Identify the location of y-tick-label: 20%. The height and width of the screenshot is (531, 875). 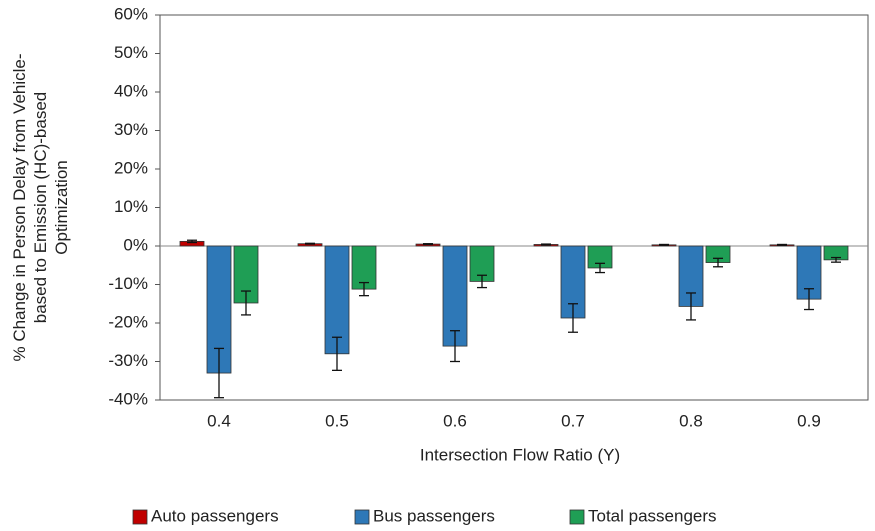
(131, 167).